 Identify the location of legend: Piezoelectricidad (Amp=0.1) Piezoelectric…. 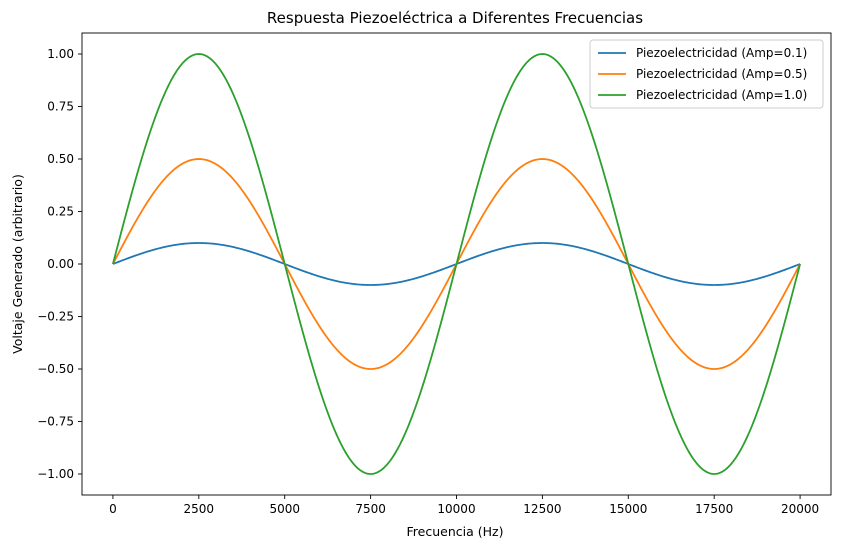
(706, 74).